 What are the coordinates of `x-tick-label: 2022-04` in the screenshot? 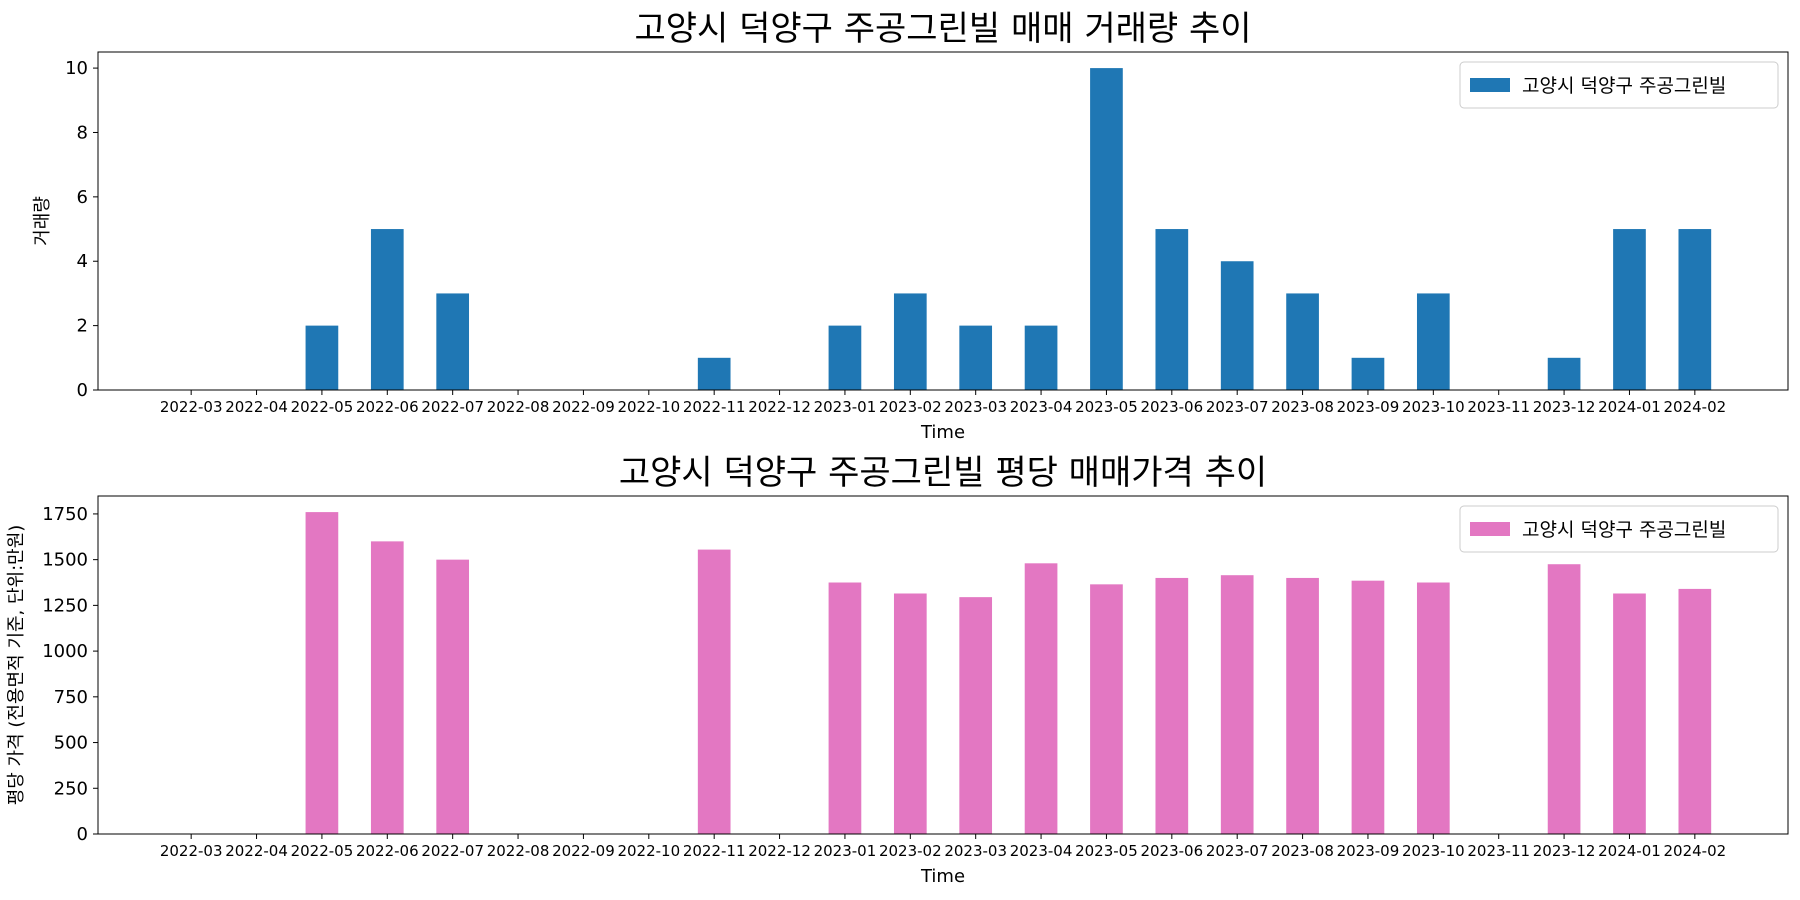 It's located at (256, 851).